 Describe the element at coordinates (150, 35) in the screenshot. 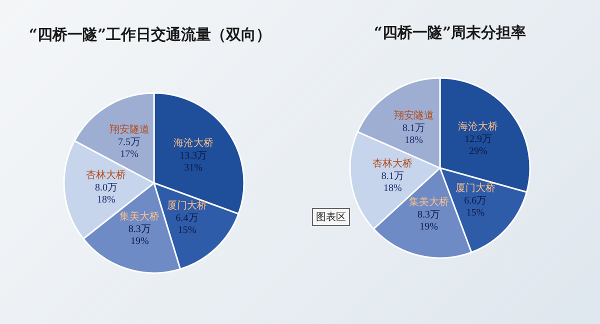

I see `chart-title: “四桥一隧”工作日交通流量（双向）` at that location.